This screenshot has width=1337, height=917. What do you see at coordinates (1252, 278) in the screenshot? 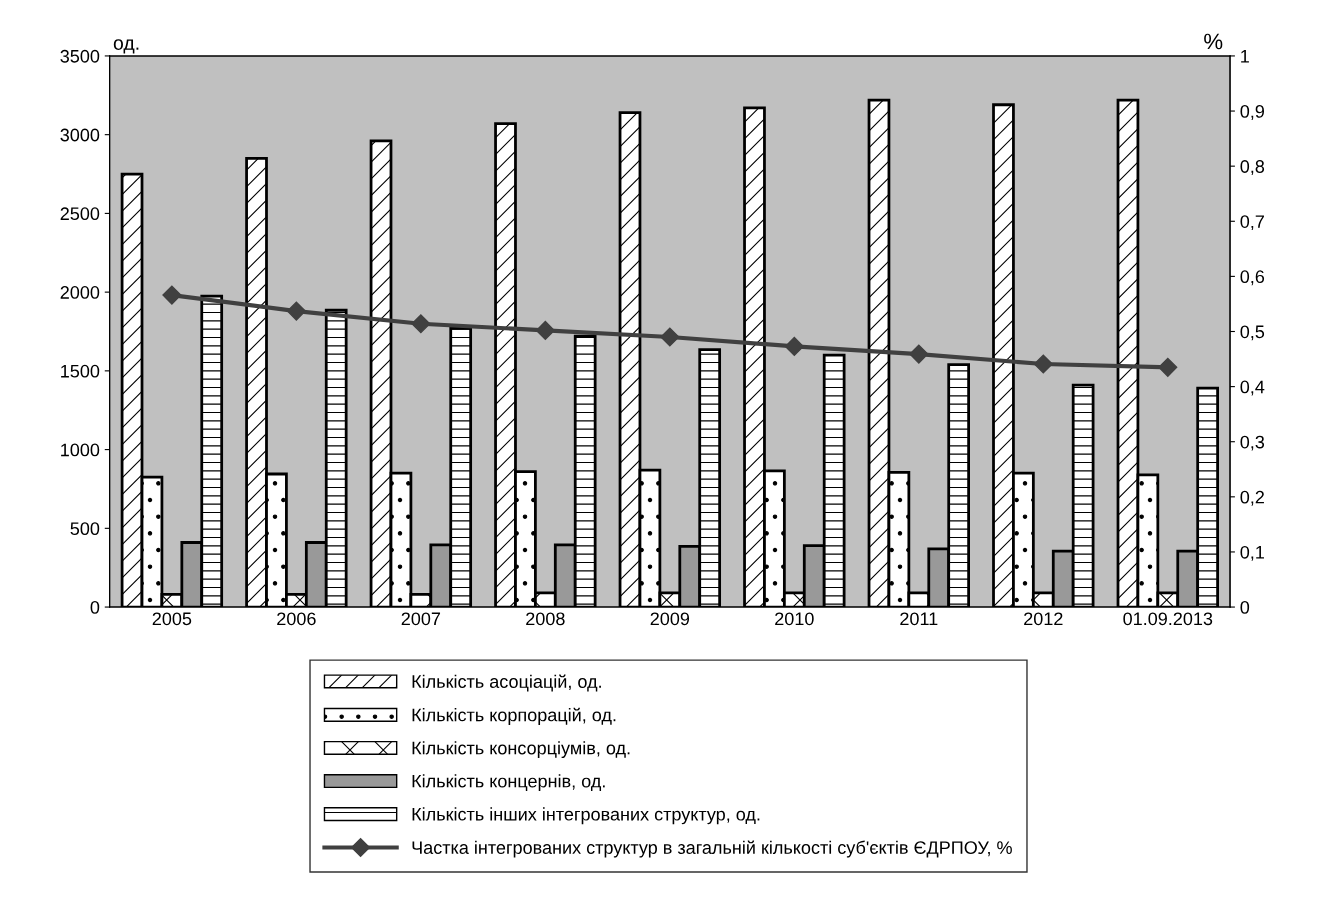
I see `y2-tick-label: 0,6` at bounding box center [1252, 278].